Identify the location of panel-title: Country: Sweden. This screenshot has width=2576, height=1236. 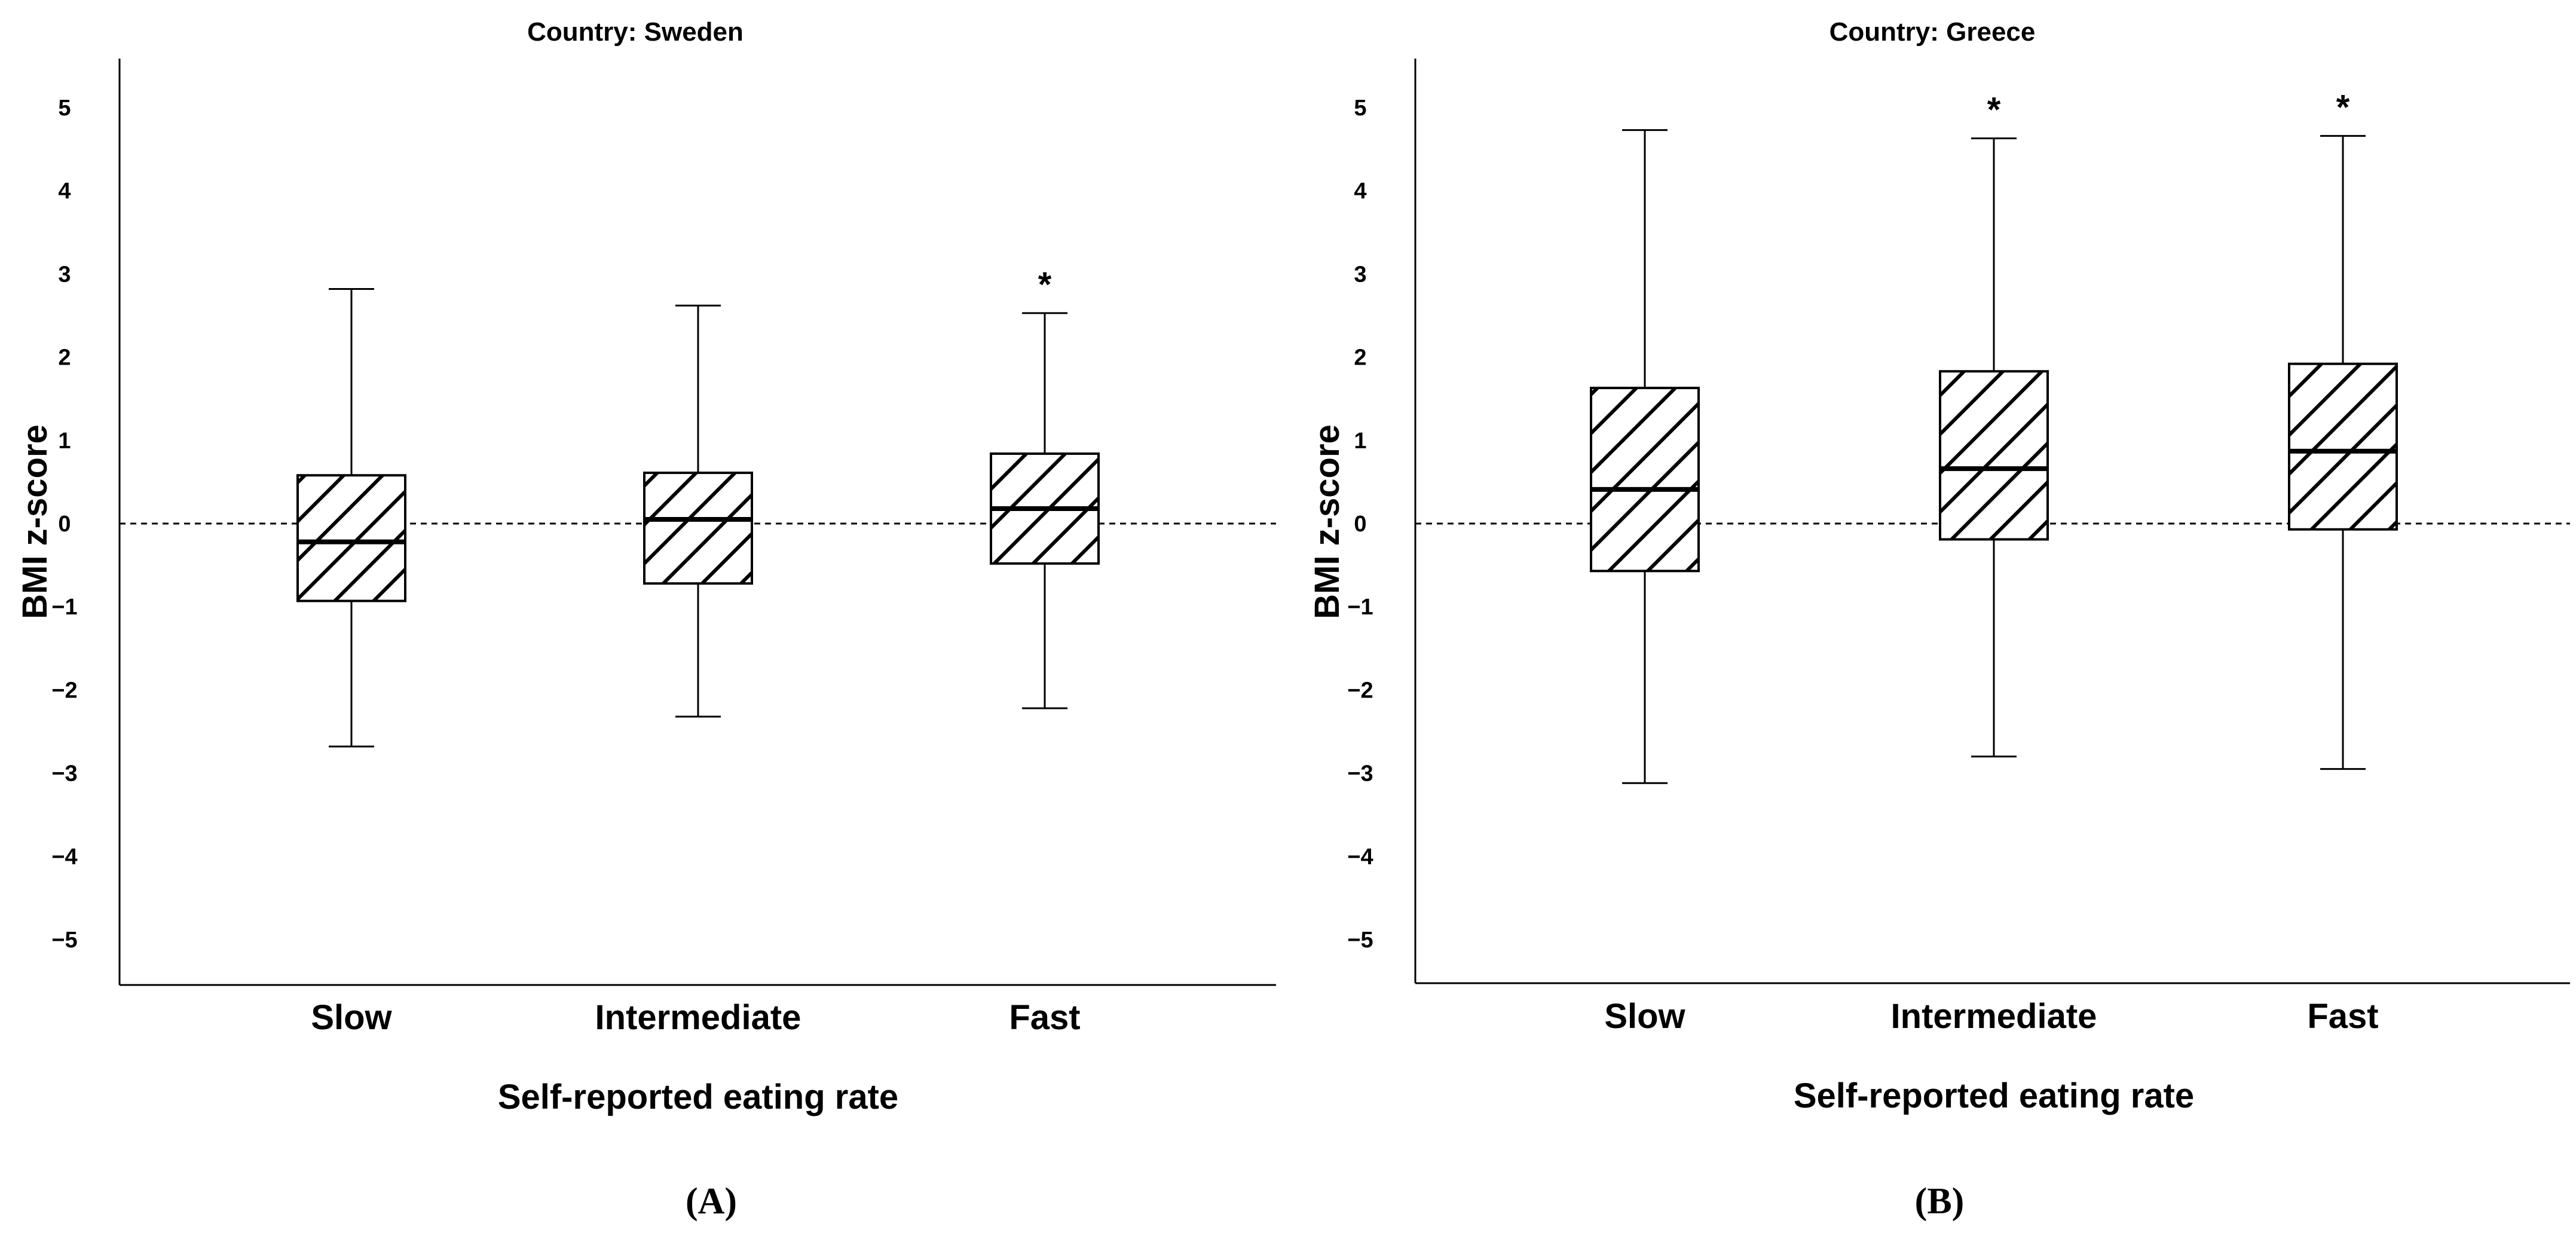
(635, 32).